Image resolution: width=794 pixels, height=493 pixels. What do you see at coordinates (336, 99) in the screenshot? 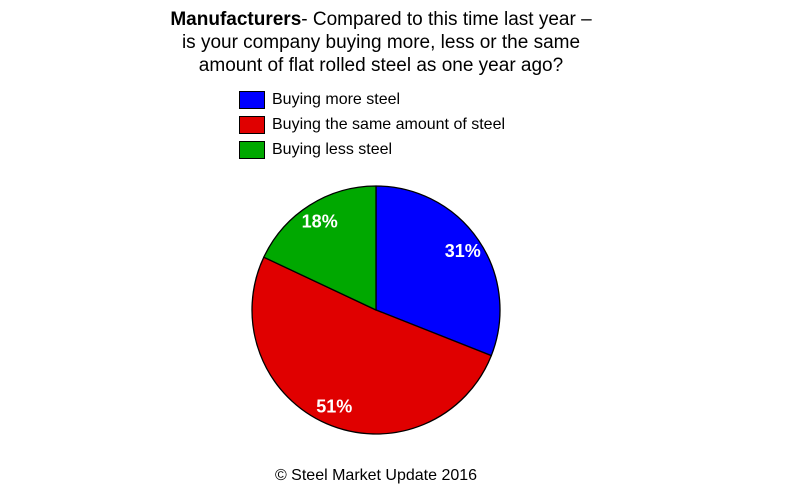
I see `legend-label: Buying more steel` at bounding box center [336, 99].